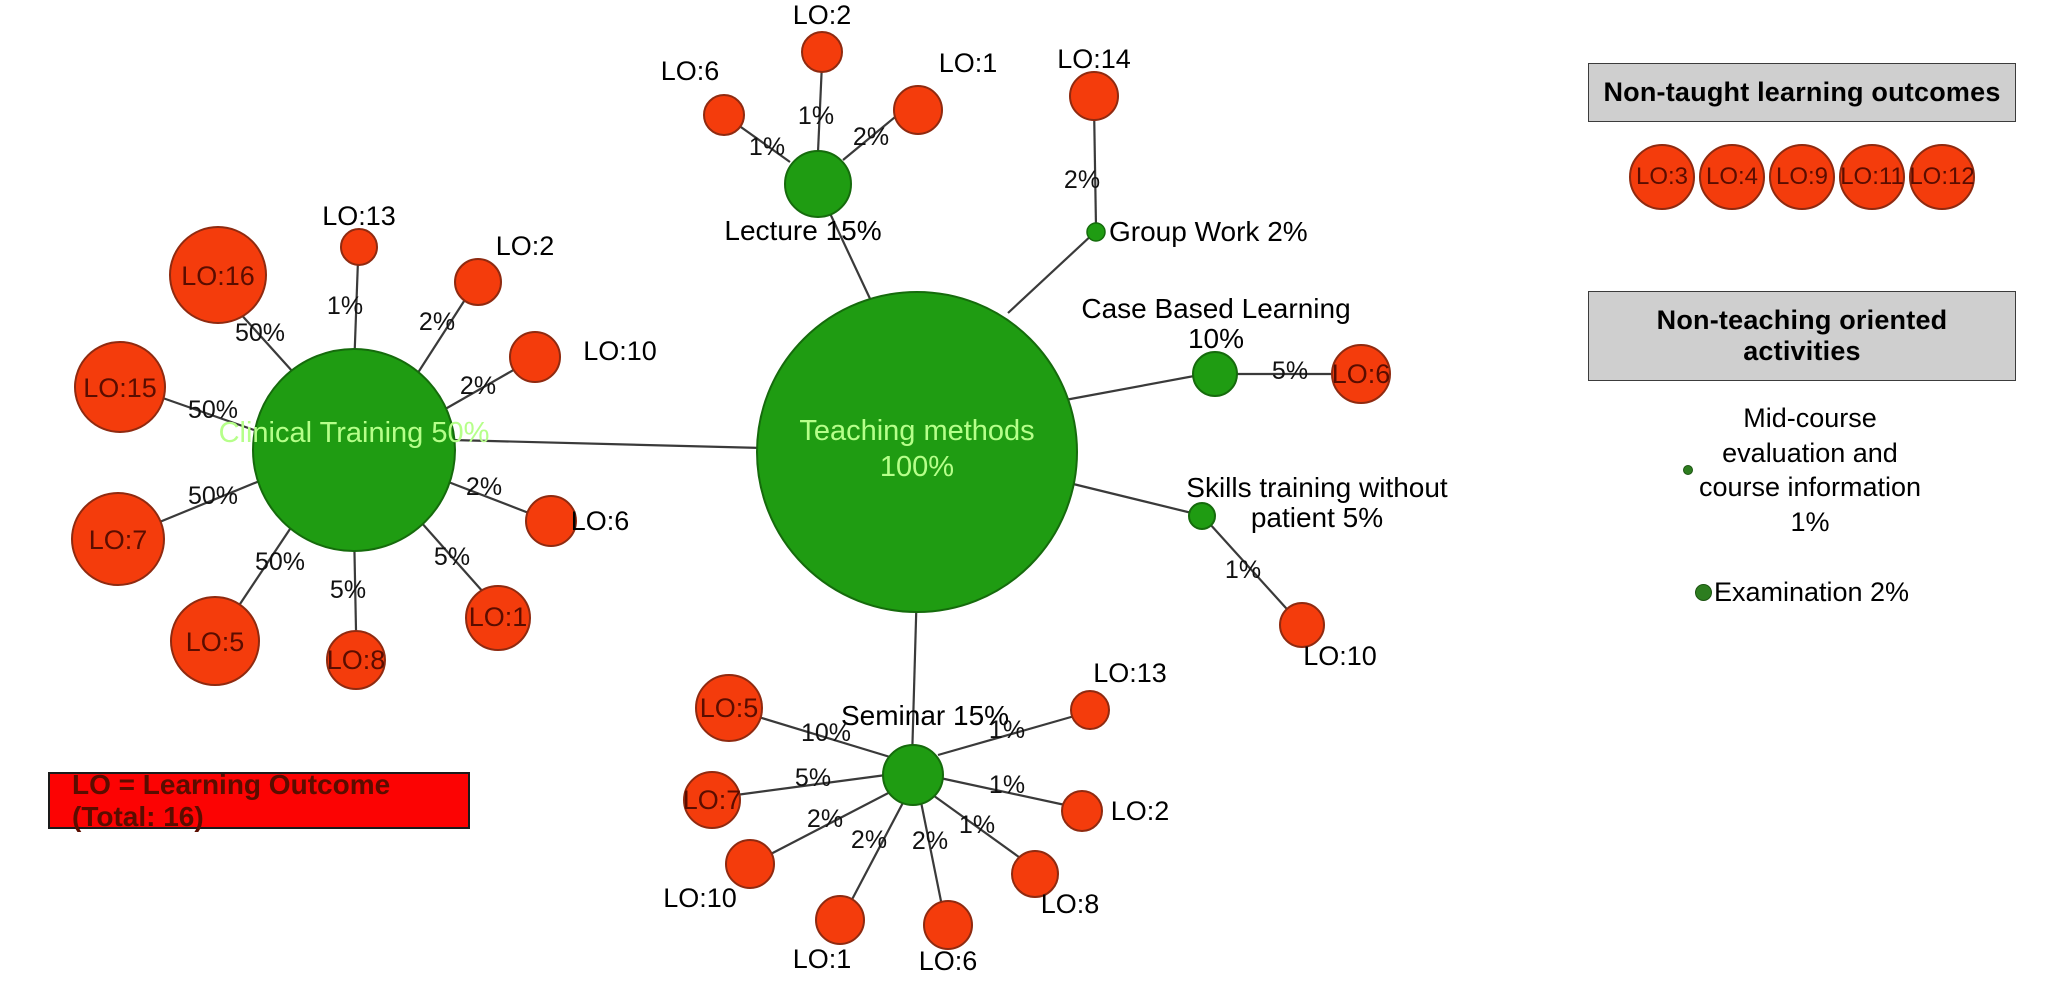  I want to click on node-label-clinical-training: Clinical Training 50%, so click(354, 433).